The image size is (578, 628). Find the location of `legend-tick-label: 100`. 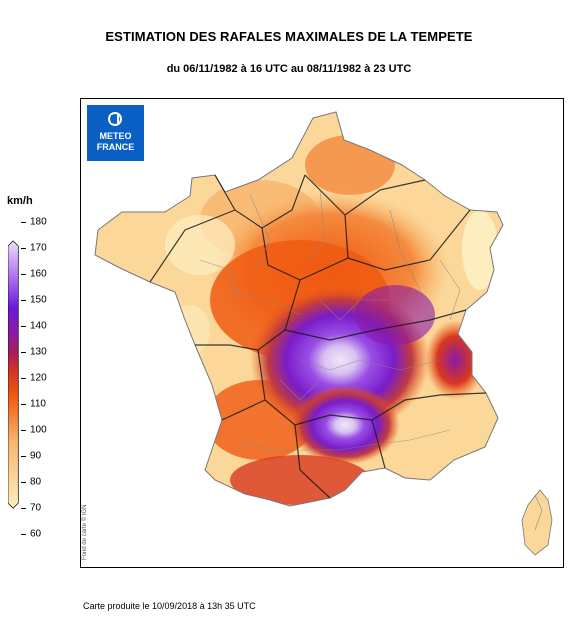

legend-tick-label: 100 is located at coordinates (38, 430).